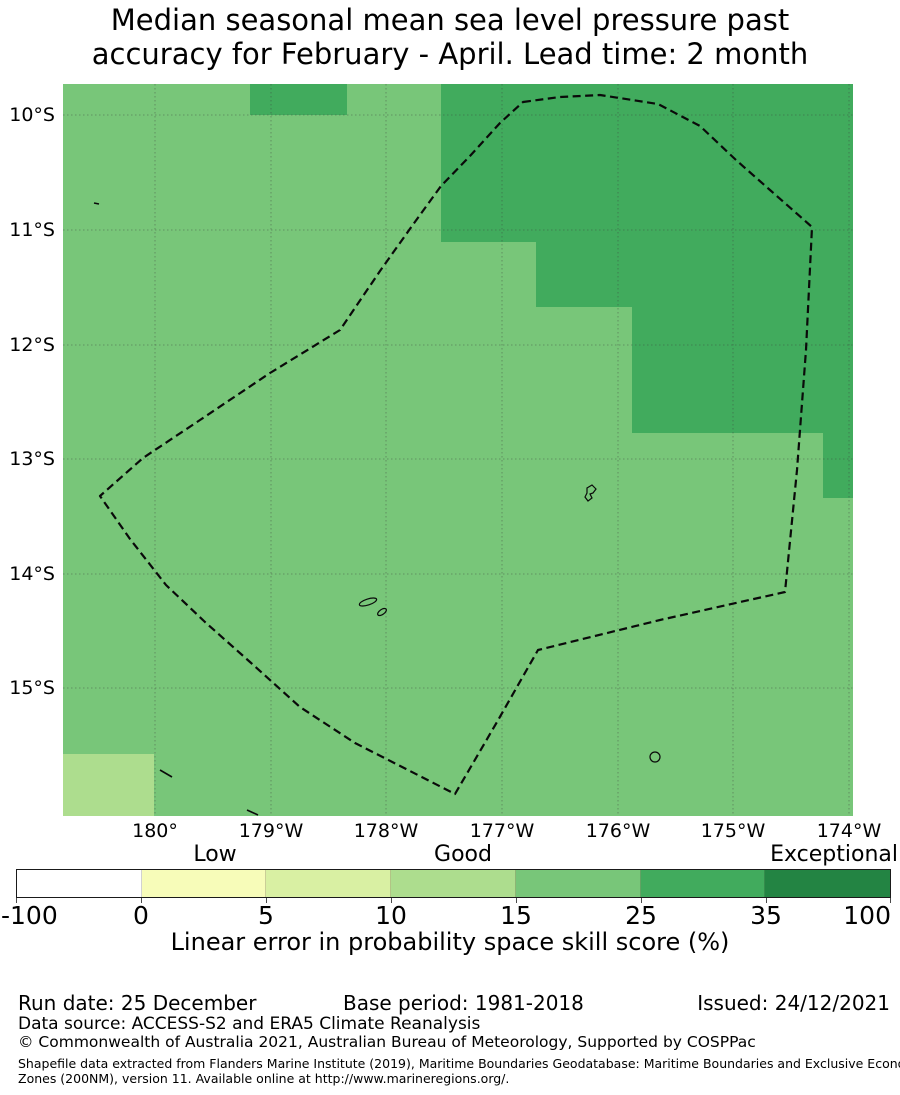  Describe the element at coordinates (446, 916) in the screenshot. I see `colorbar-tick-labels: -100 0 5 10 15 25 35 100` at that location.